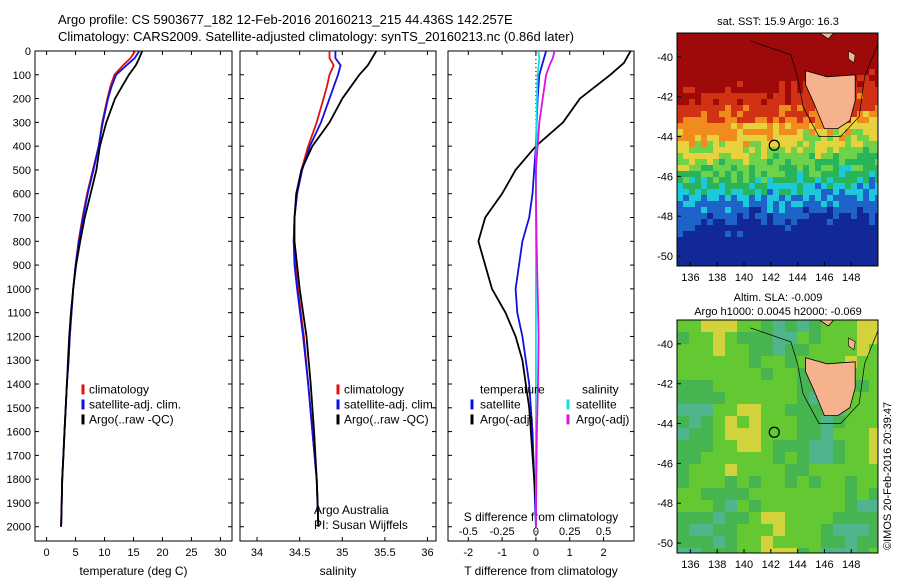  What do you see at coordinates (191, 553) in the screenshot?
I see `x-tick-label: 25` at bounding box center [191, 553].